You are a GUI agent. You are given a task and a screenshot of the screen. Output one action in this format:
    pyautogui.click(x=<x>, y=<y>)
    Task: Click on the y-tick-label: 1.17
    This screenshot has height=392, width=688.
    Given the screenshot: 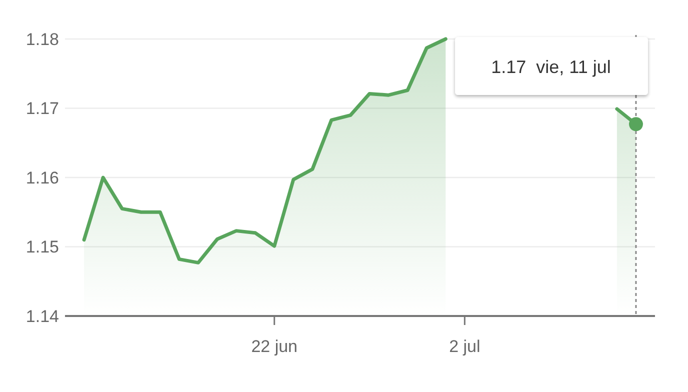 What is the action you would take?
    pyautogui.click(x=42, y=108)
    